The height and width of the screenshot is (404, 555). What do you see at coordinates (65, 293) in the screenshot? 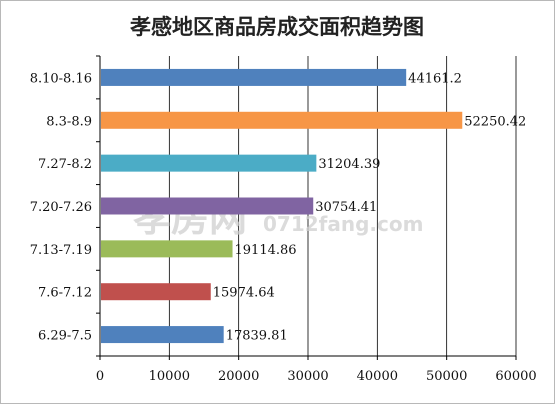
I see `category-label: 7.6-7.12` at bounding box center [65, 293].